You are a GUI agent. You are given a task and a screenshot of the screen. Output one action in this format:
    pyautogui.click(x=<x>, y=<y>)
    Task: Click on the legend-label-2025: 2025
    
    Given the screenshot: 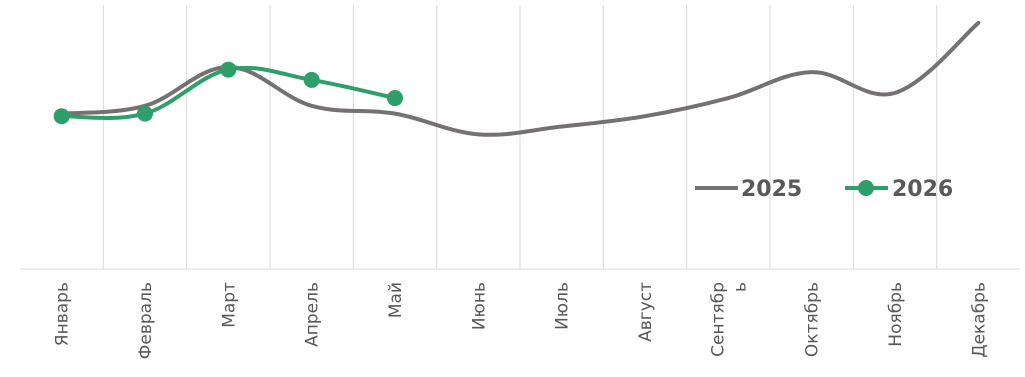 What is the action you would take?
    pyautogui.click(x=771, y=189)
    